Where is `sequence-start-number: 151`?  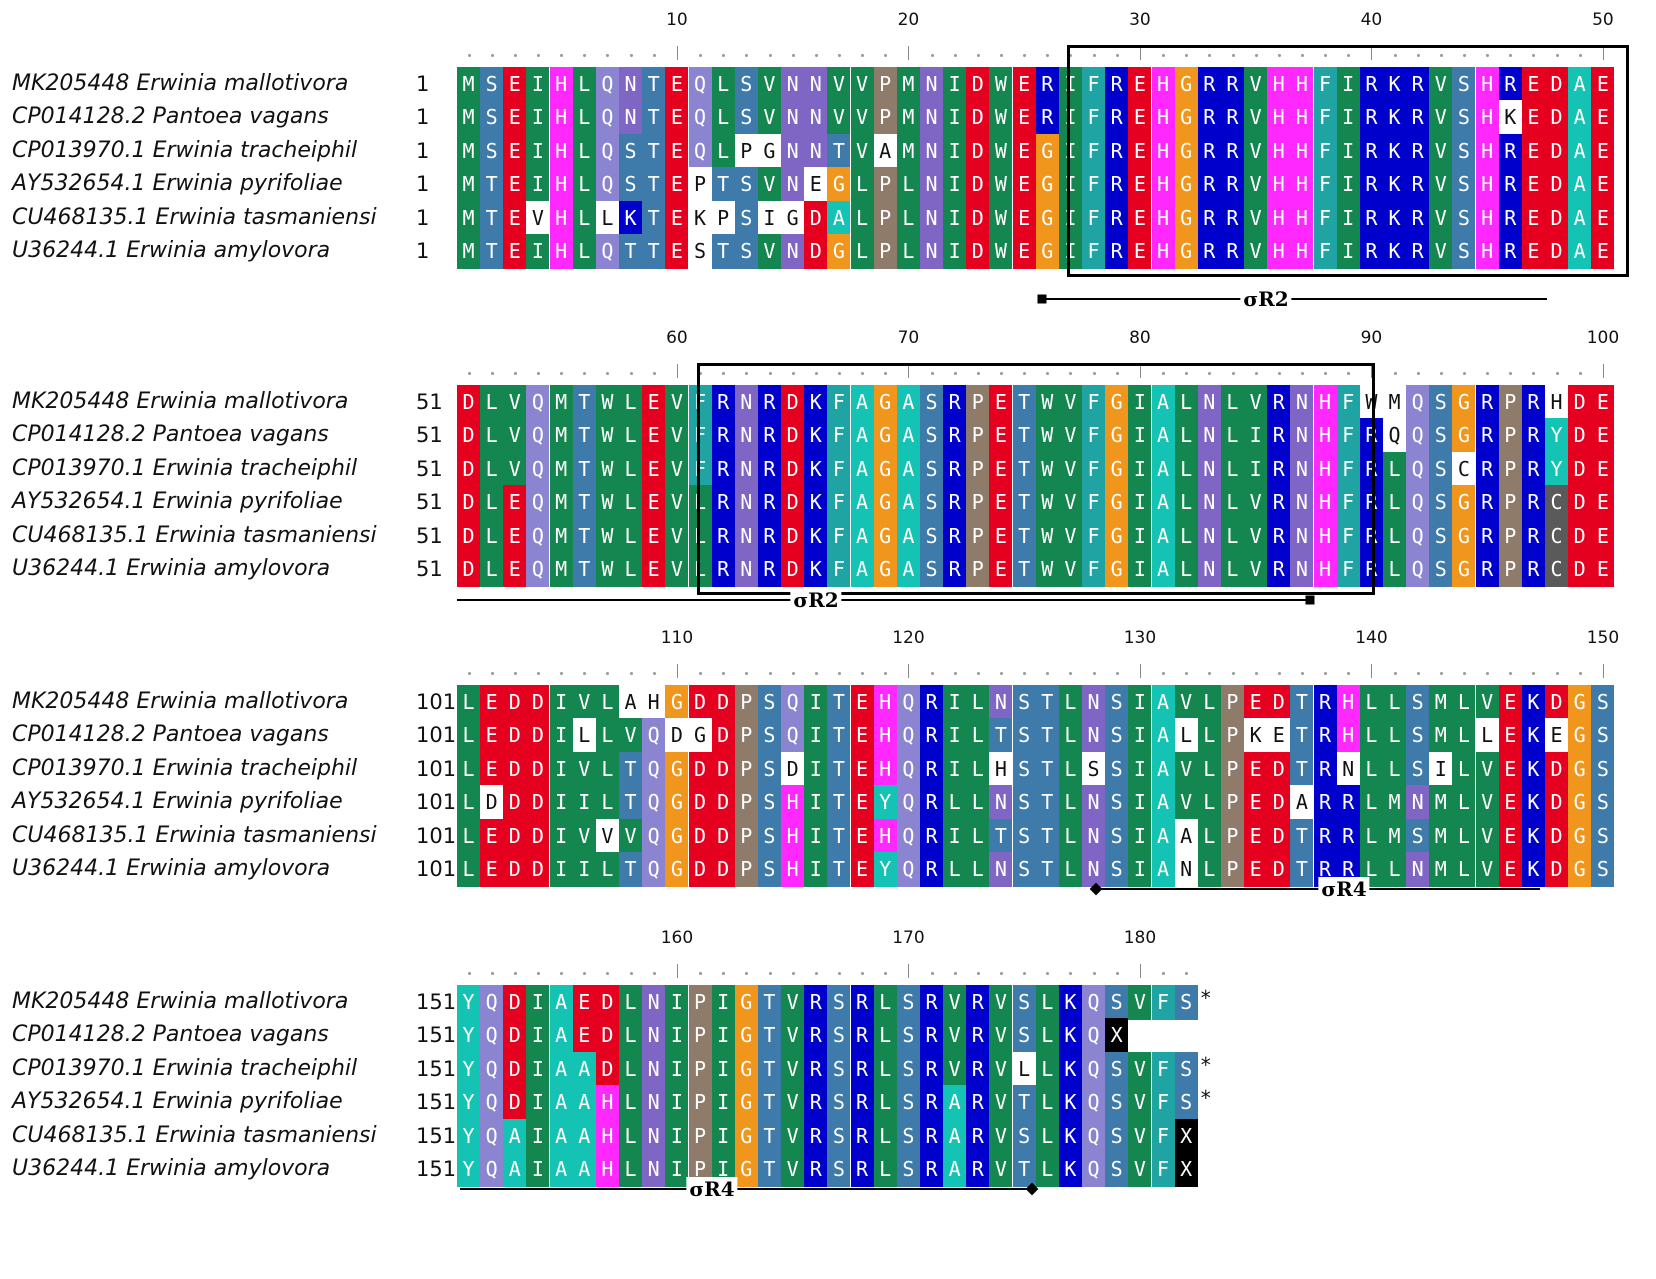
sequence-start-number: 151 is located at coordinates (436, 1002).